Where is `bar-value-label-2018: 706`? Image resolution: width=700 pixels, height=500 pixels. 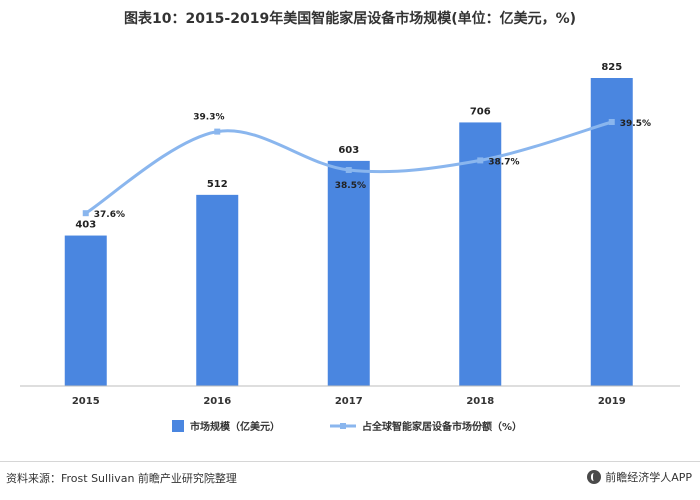 bar-value-label-2018: 706 is located at coordinates (480, 111).